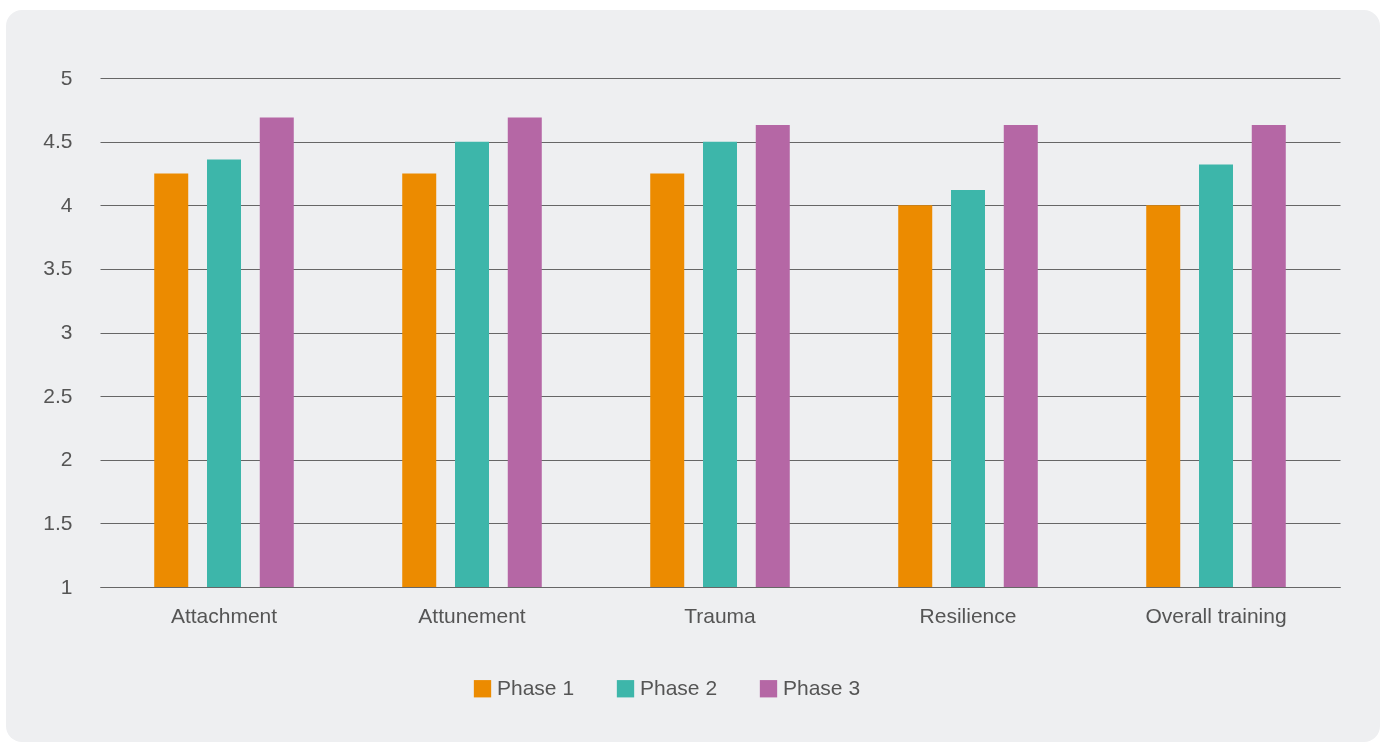 The height and width of the screenshot is (742, 1389). I want to click on y-tick-label: 3, so click(66, 331).